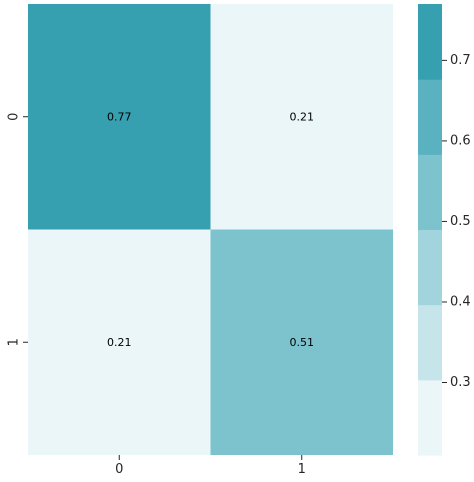 The image size is (474, 482). Describe the element at coordinates (302, 469) in the screenshot. I see `x-tick-label-1: 1` at that location.